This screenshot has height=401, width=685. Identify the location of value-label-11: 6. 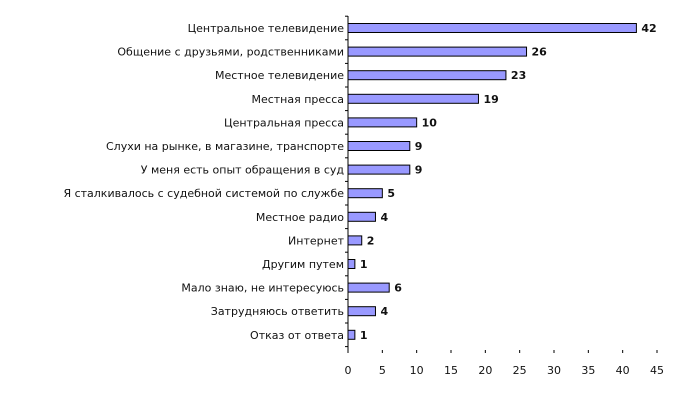
(398, 288).